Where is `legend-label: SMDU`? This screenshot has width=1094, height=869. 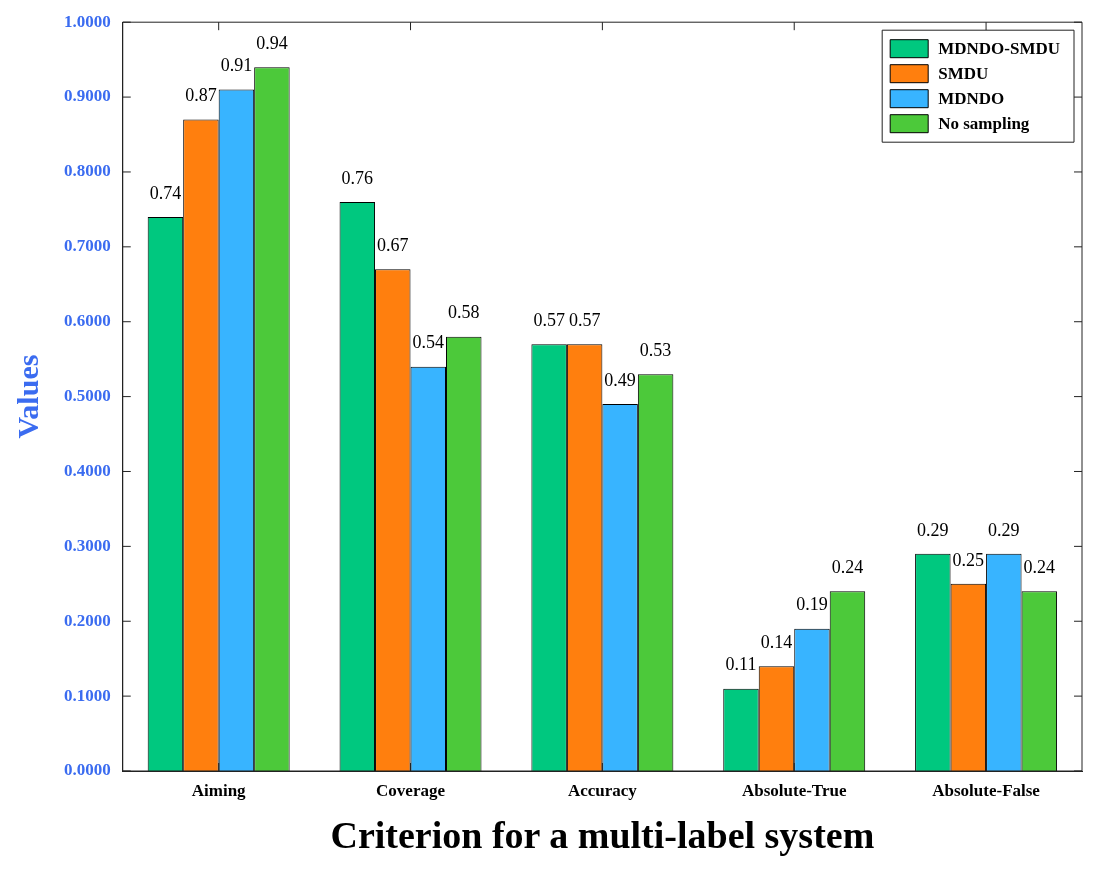
legend-label: SMDU is located at coordinates (963, 74).